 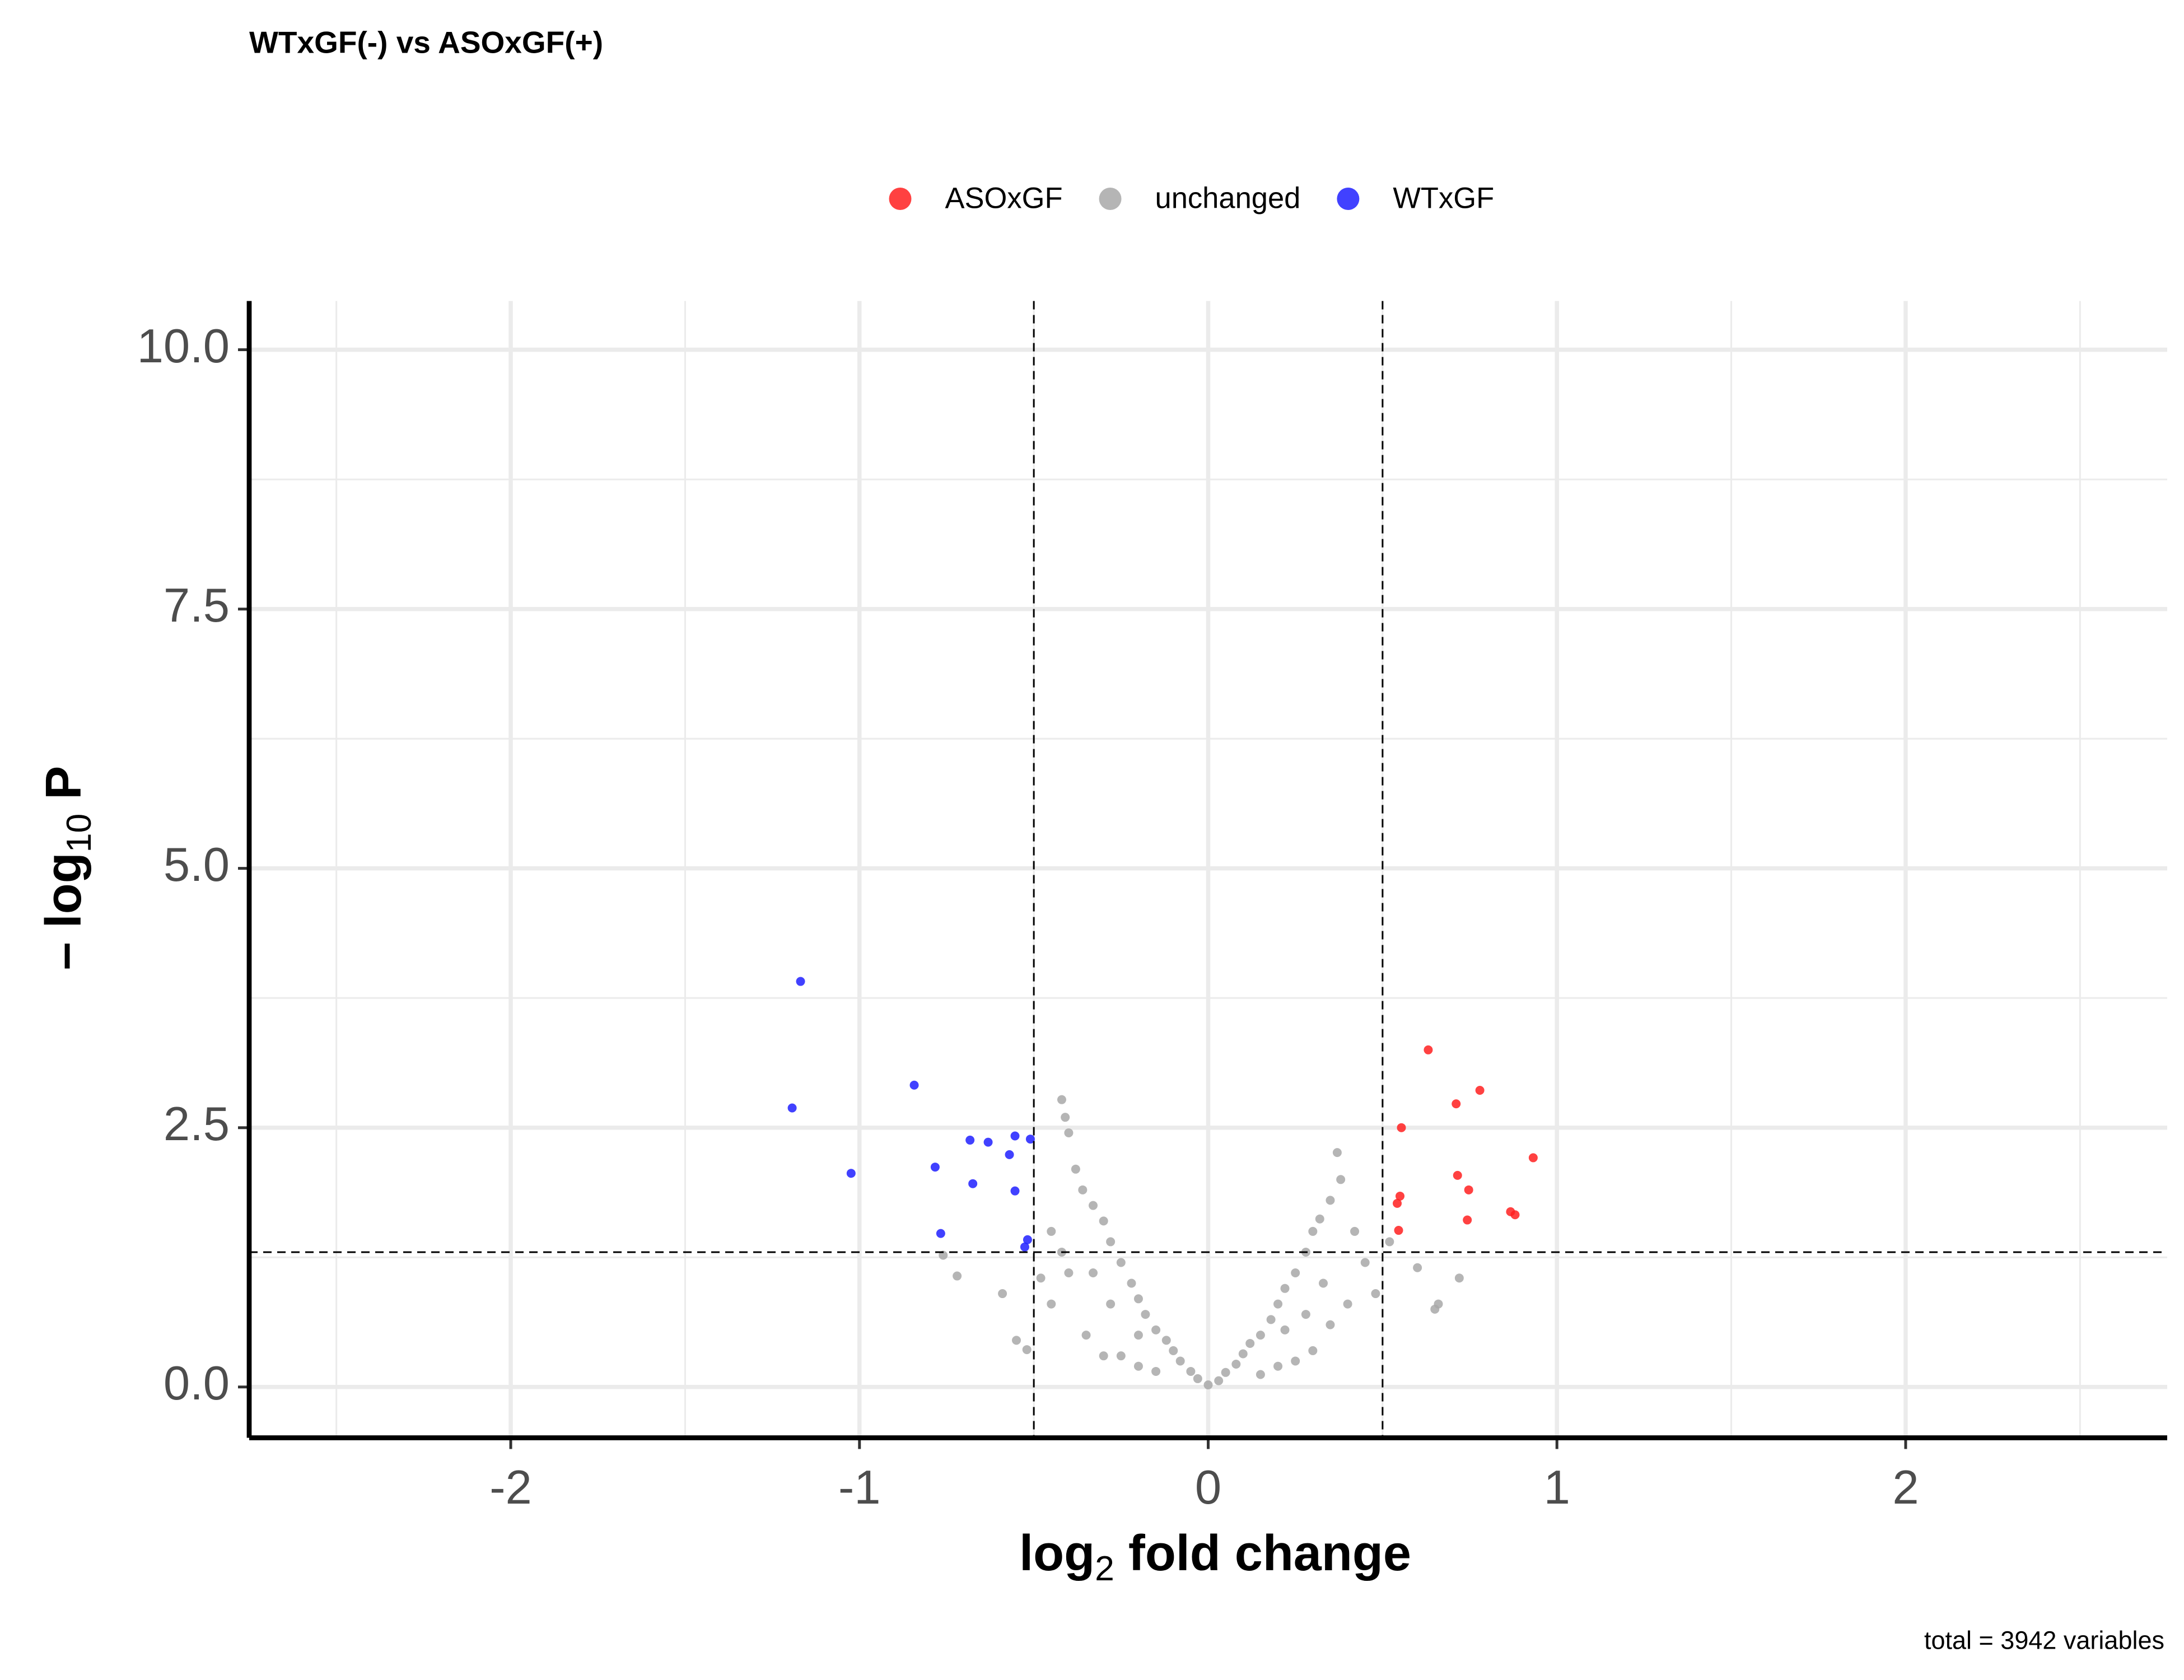 What do you see at coordinates (1105, 1569) in the screenshot?
I see `x-axis-title-subscript: 2` at bounding box center [1105, 1569].